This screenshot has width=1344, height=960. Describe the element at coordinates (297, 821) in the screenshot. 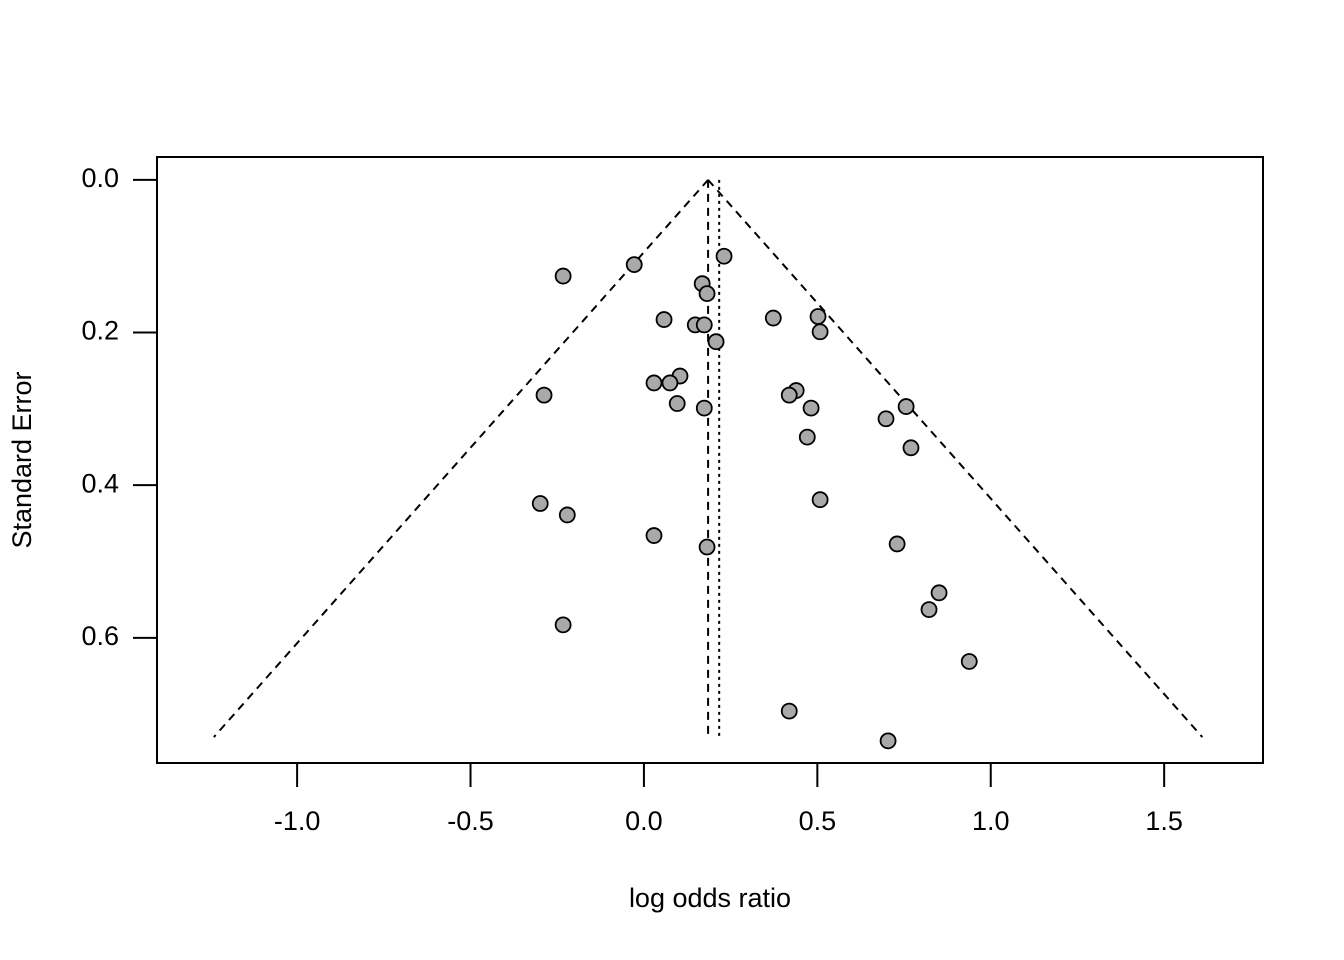

I see `x-tick-label: -1.0` at that location.